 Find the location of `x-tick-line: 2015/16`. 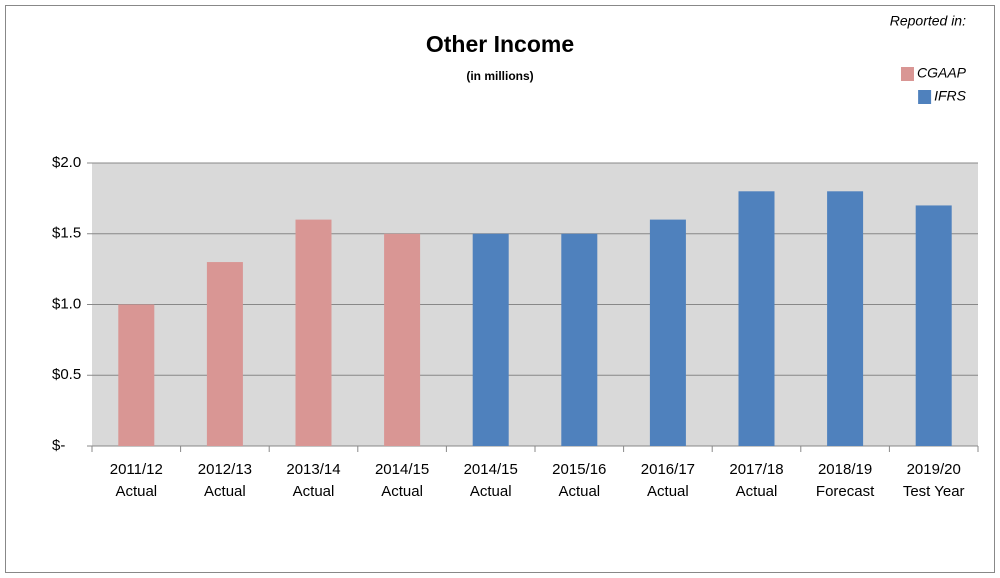

x-tick-line: 2015/16 is located at coordinates (579, 469).